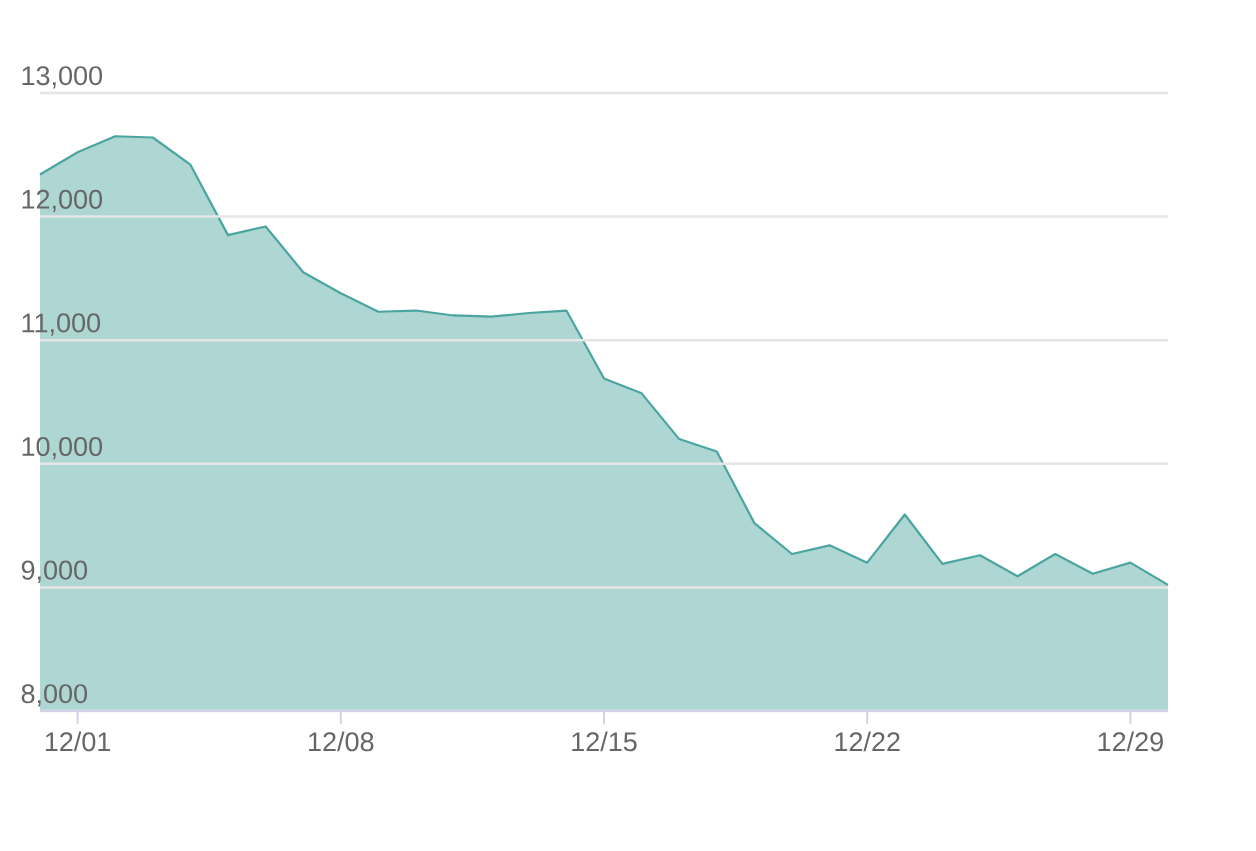 This screenshot has width=1256, height=851. Describe the element at coordinates (604, 741) in the screenshot. I see `x-tick-label: 12/15` at that location.